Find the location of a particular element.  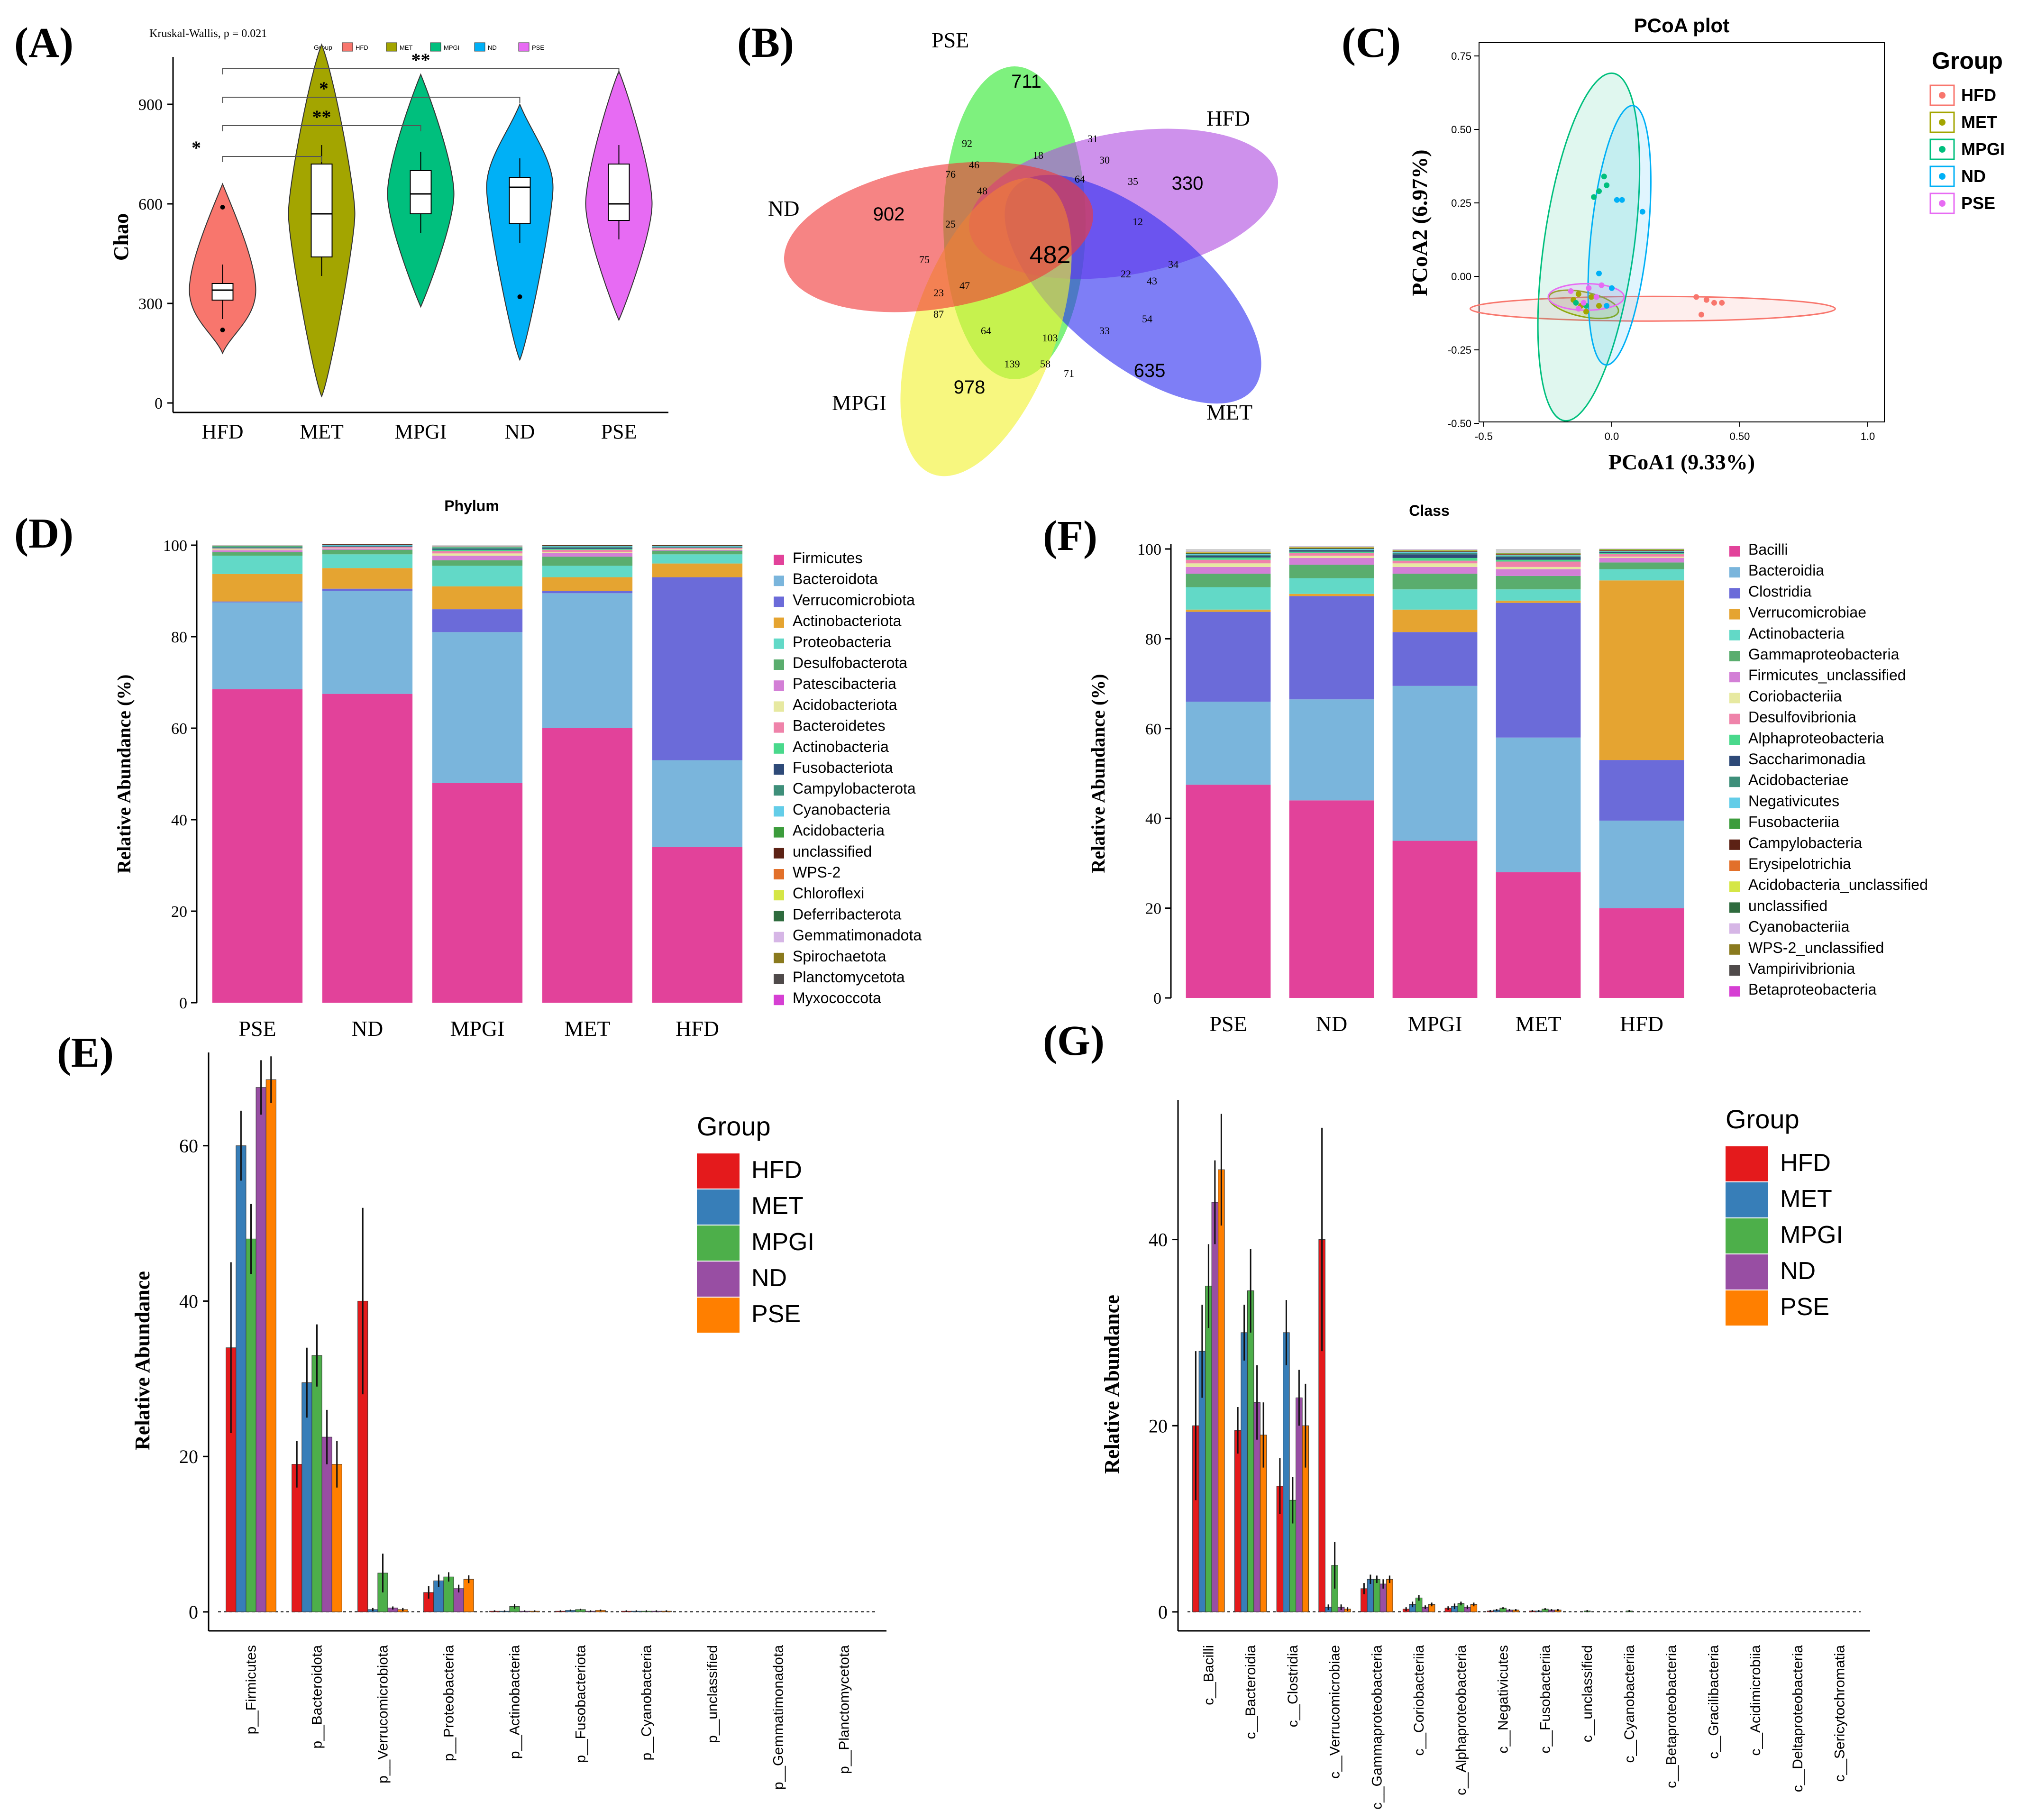

venn-intersection-count: 75 is located at coordinates (924, 259).